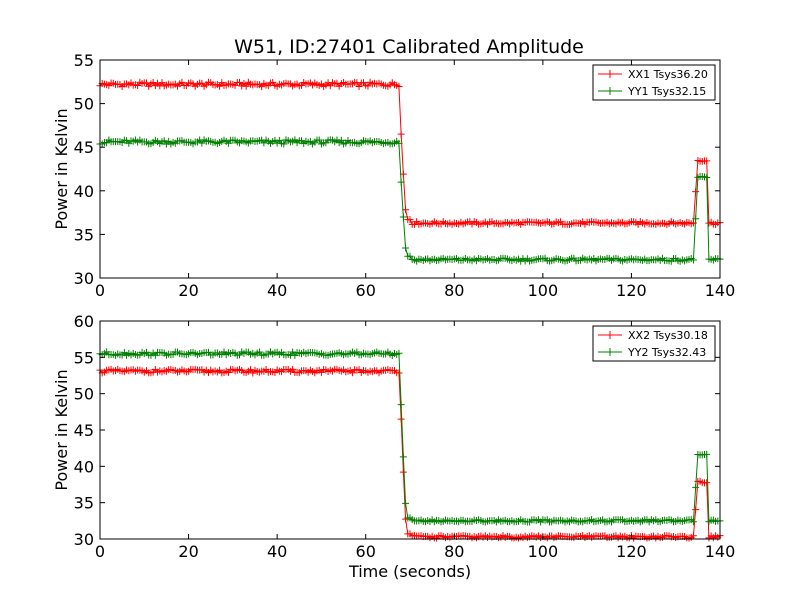  I want to click on bottom-x-tick-label: 100, so click(543, 551).